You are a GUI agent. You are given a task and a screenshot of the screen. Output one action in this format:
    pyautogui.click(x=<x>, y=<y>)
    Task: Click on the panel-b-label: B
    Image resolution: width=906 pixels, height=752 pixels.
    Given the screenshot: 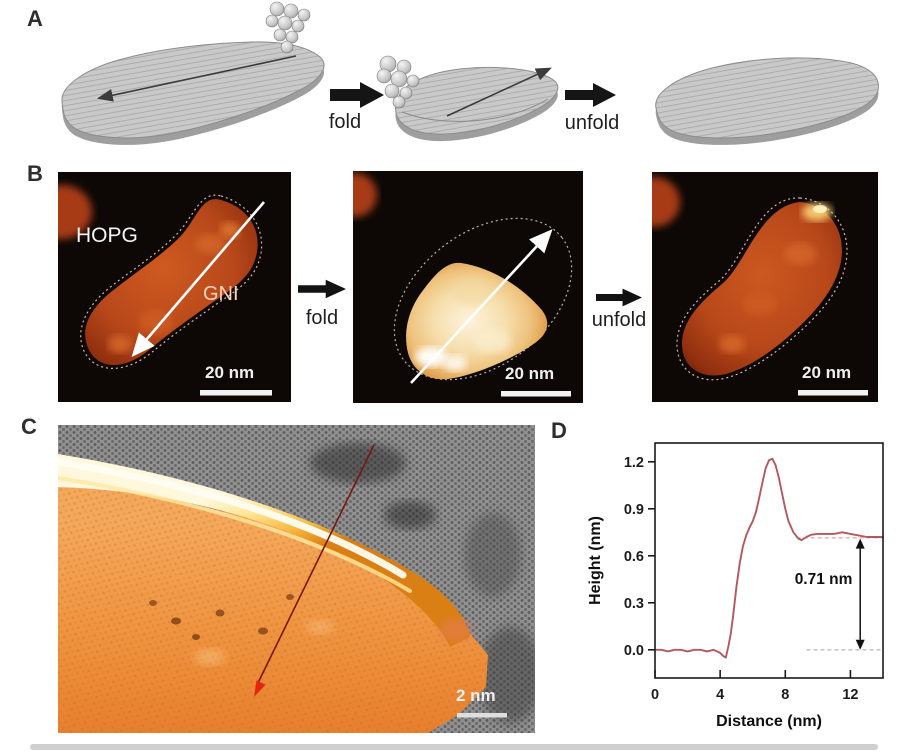 What is the action you would take?
    pyautogui.click(x=35, y=173)
    